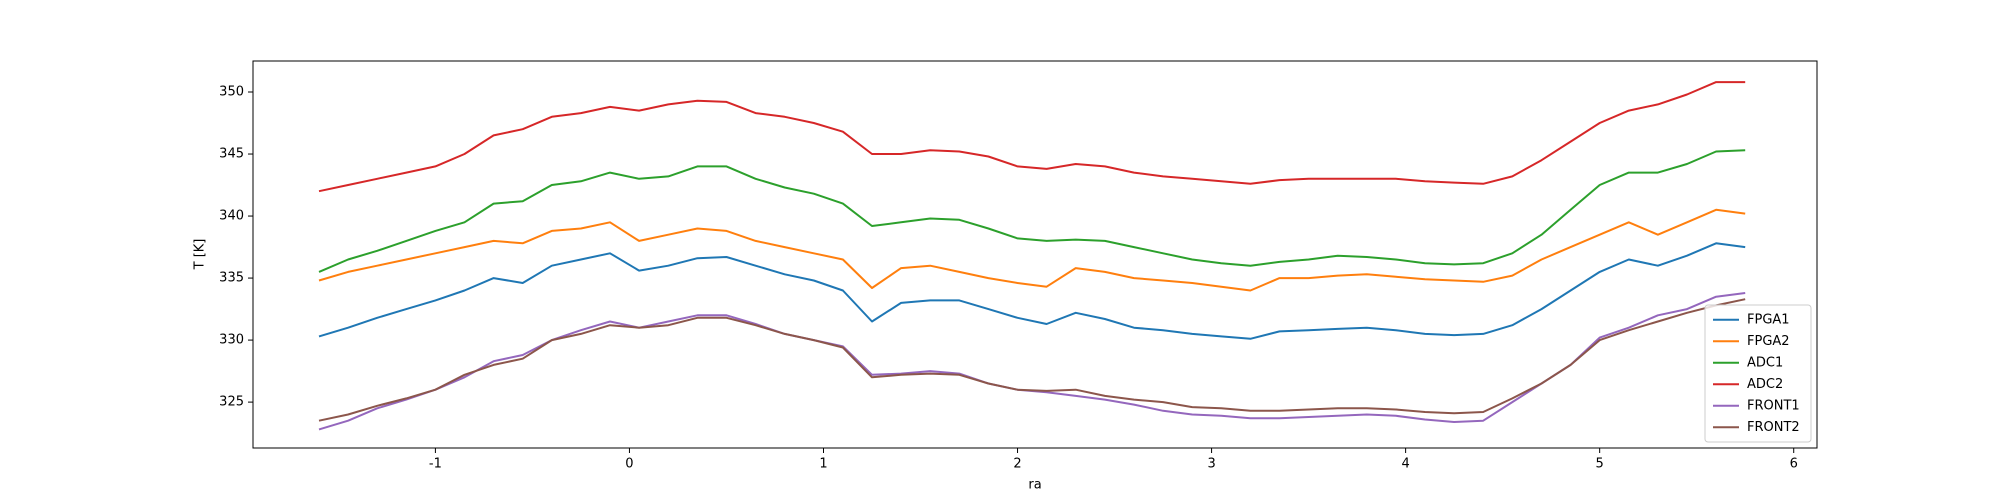 Image resolution: width=2000 pixels, height=500 pixels. I want to click on x-axis-label: ra, so click(1034, 485).